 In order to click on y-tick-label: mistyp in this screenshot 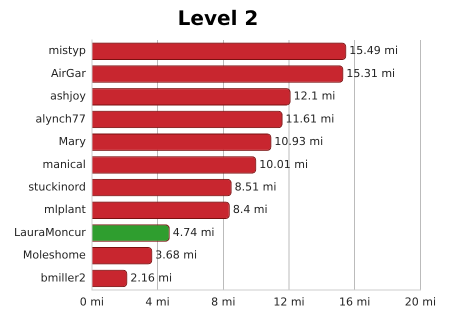, I will do `click(67, 51)`.